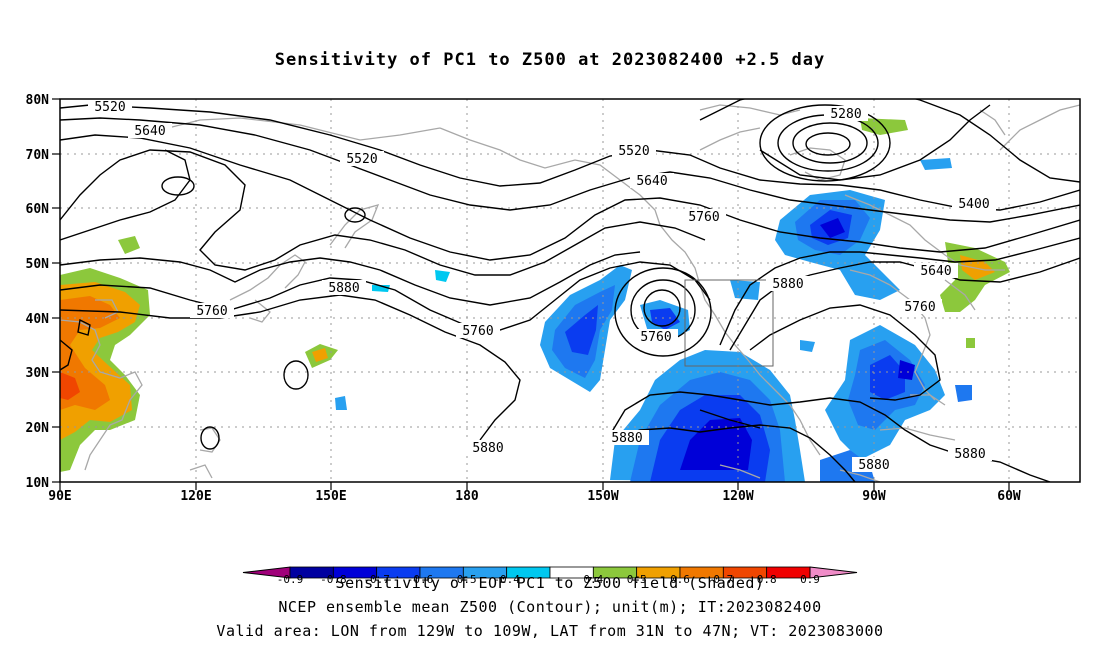  I want to click on lon-tick-label: 150W, so click(602, 496).